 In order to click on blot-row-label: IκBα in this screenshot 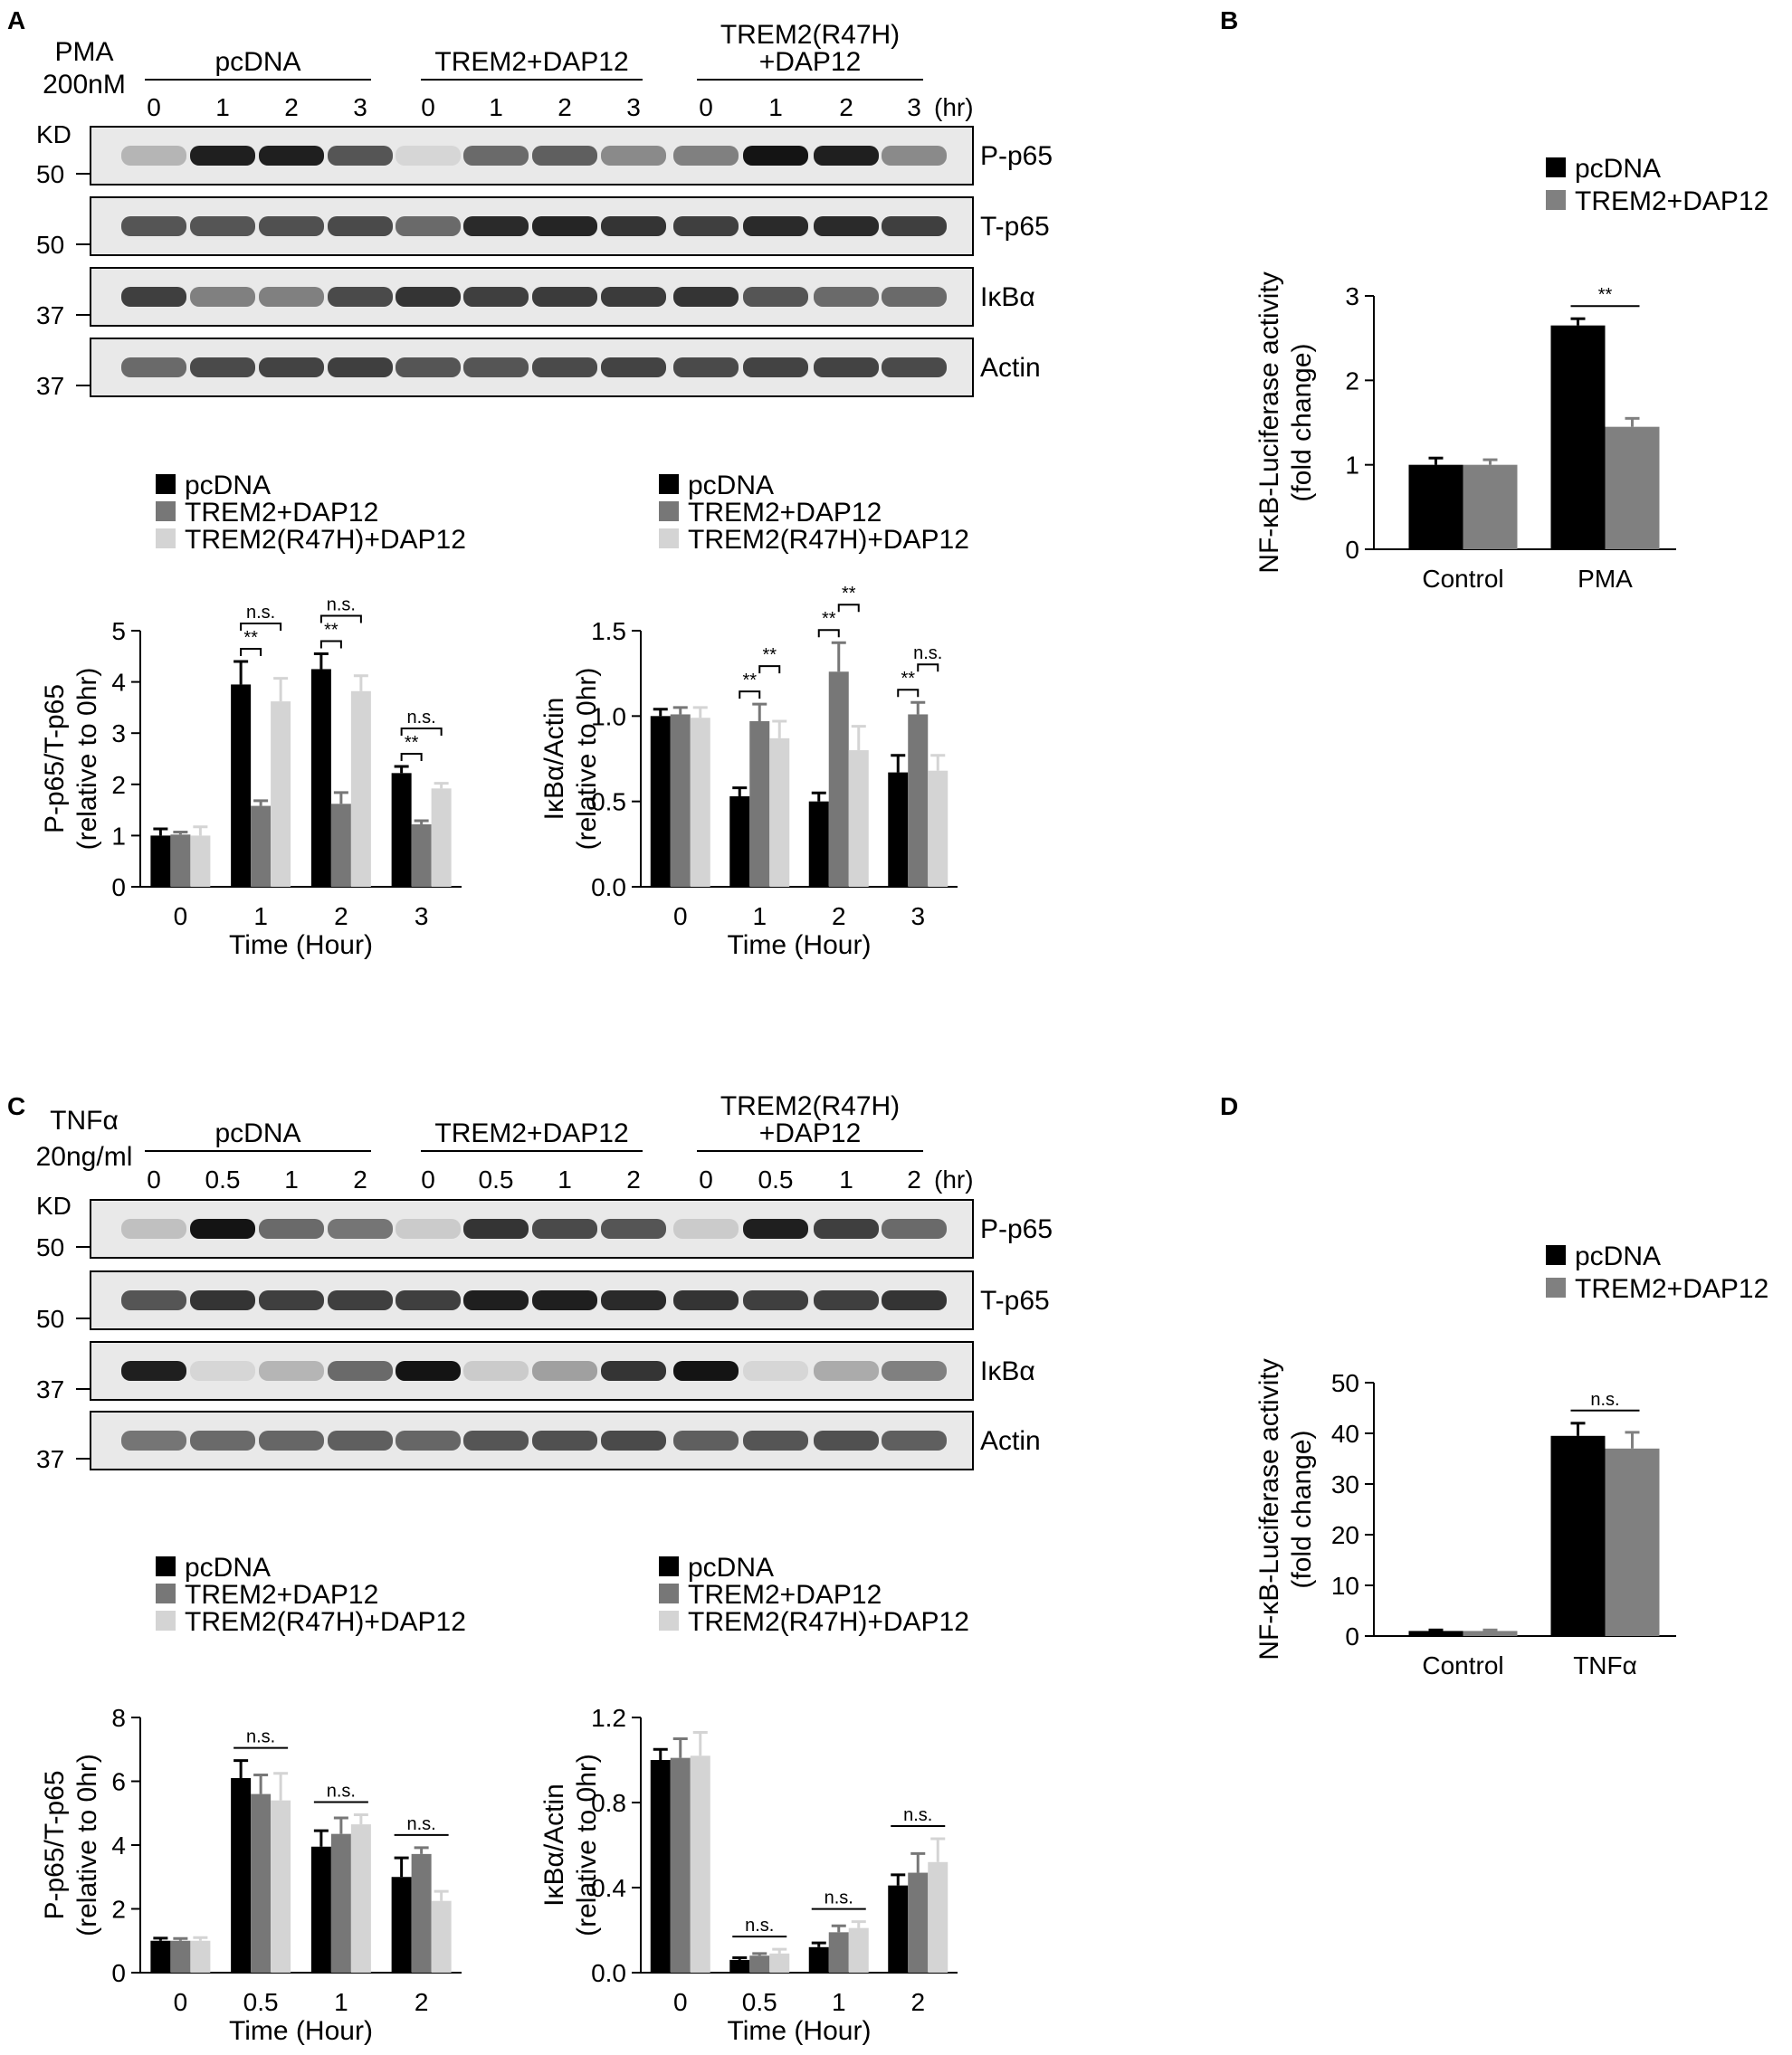, I will do `click(1007, 297)`.